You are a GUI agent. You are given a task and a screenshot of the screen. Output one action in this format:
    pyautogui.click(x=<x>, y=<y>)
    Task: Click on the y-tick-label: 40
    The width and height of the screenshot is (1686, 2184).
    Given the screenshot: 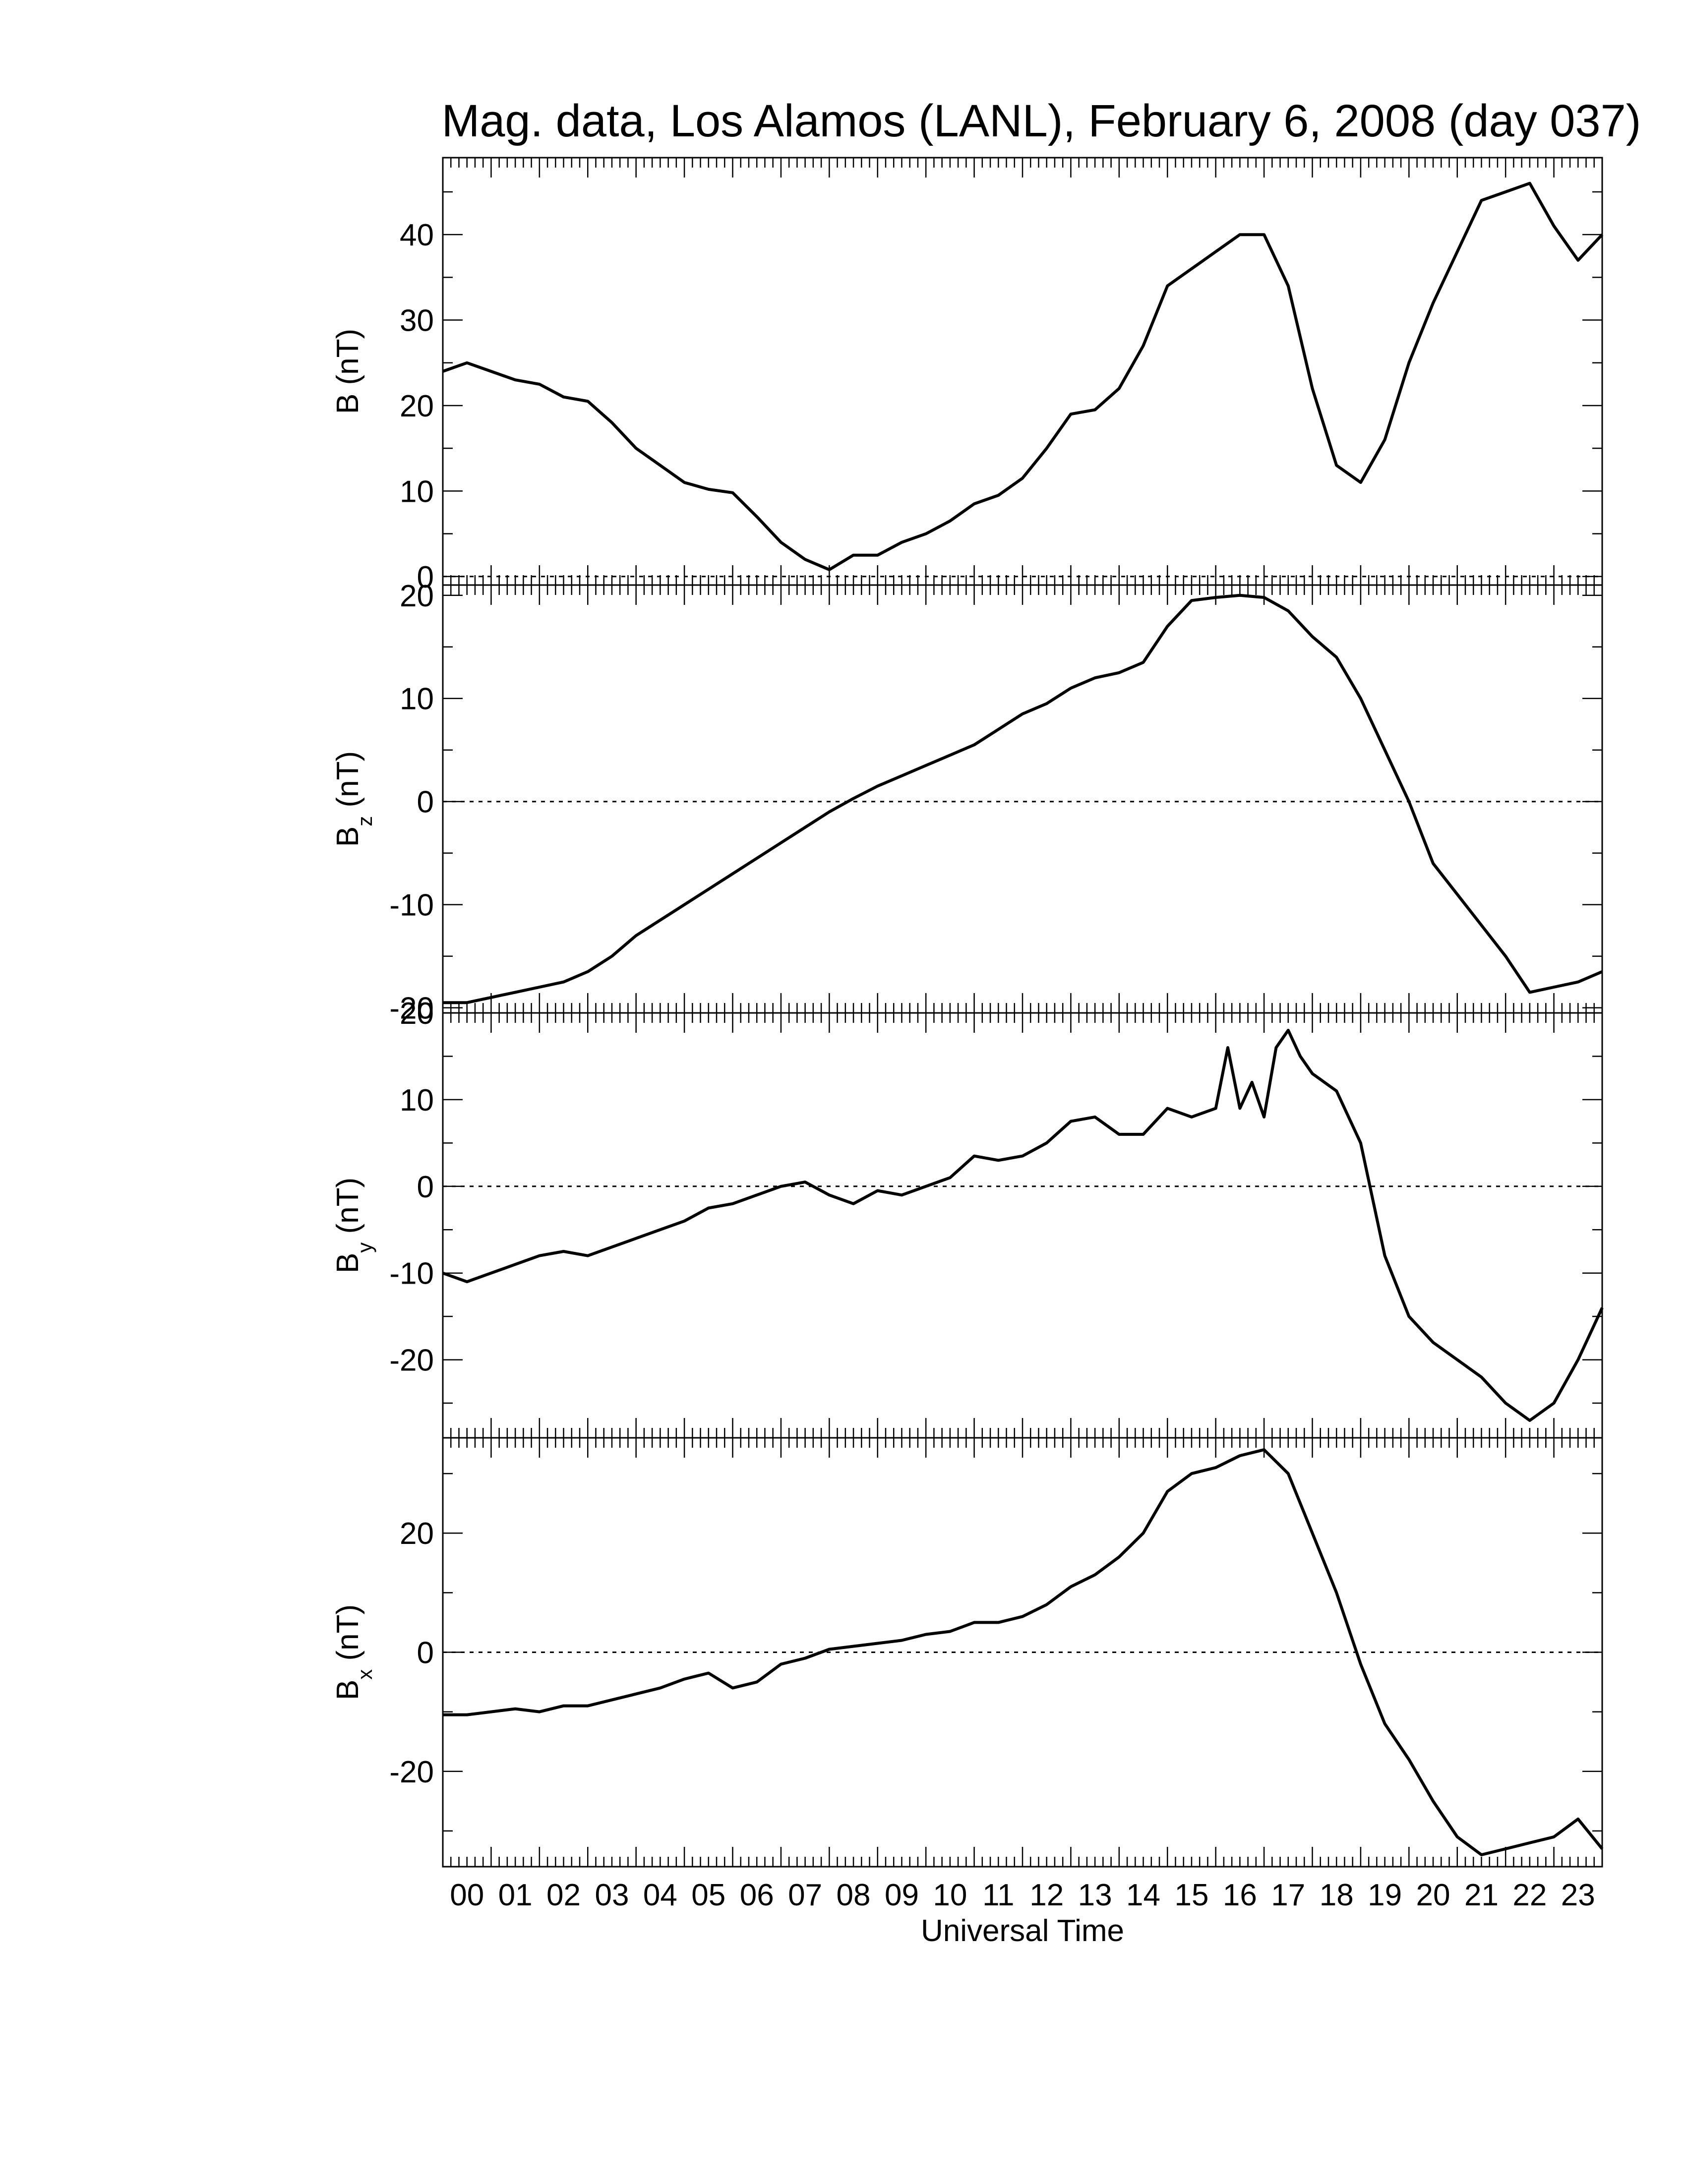 What is the action you would take?
    pyautogui.click(x=417, y=235)
    